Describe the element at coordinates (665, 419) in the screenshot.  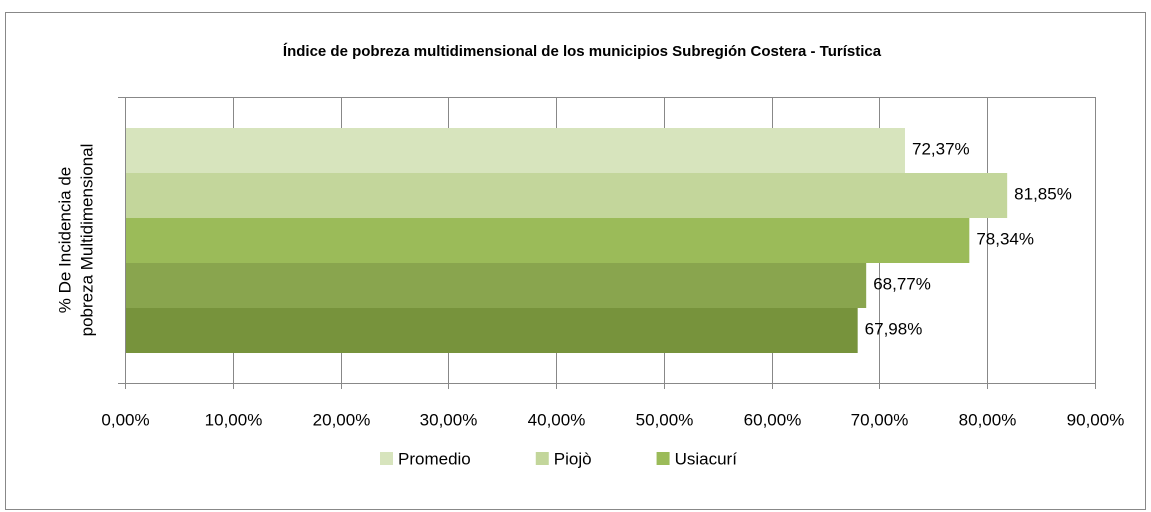
I see `x-tick-label: 50,00%` at that location.